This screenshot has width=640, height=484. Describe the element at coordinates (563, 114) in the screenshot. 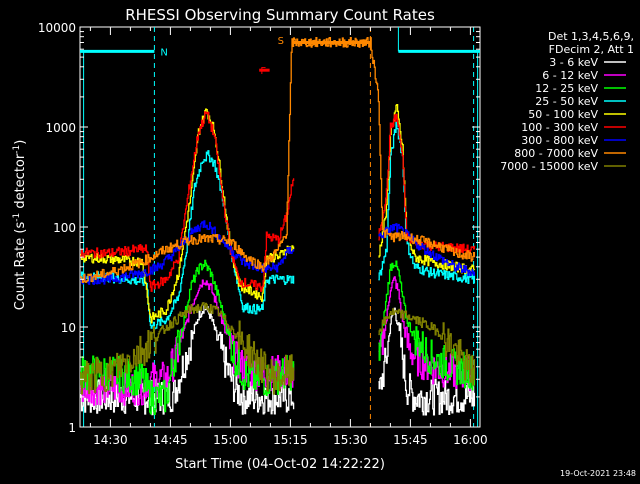

I see `legend-entry-label: 50 - 100 keV` at that location.